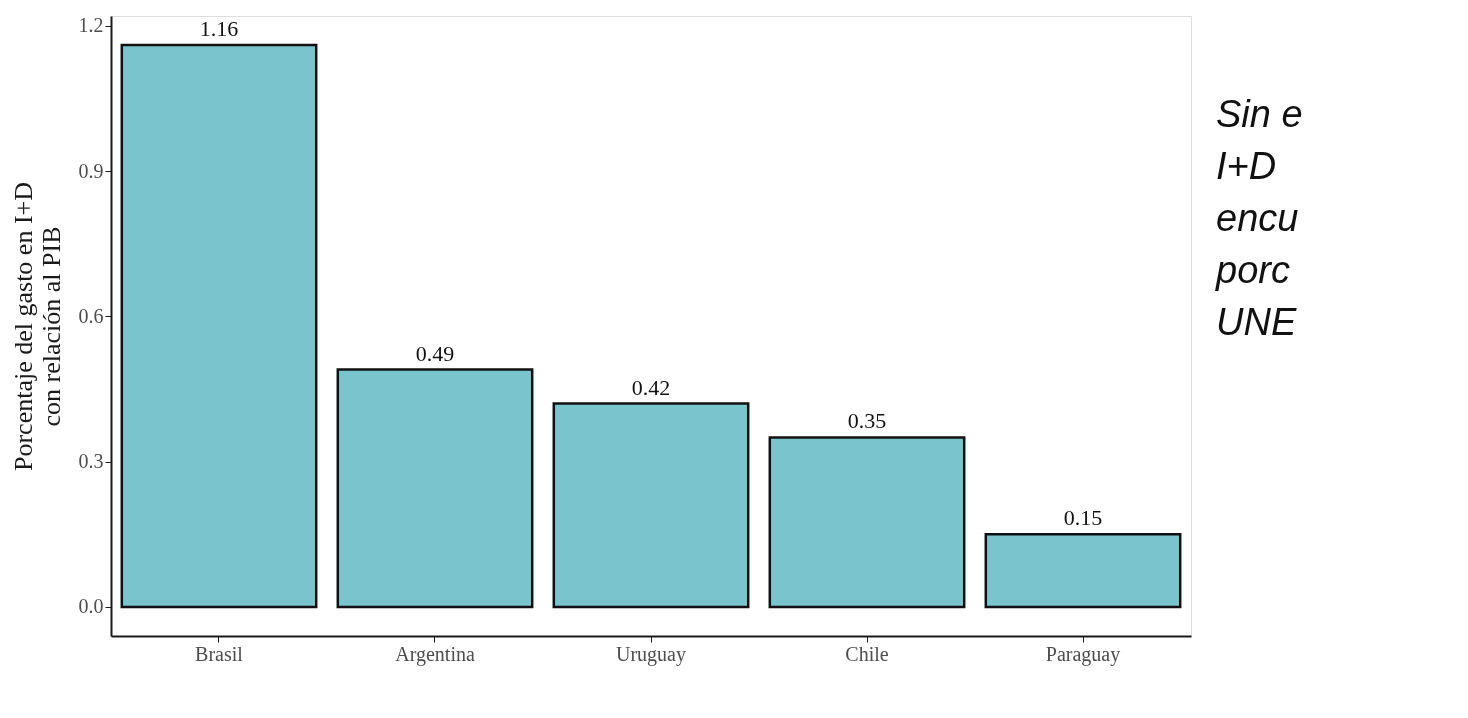  What do you see at coordinates (867, 653) in the screenshot?
I see `x-tick-label: Chile` at bounding box center [867, 653].